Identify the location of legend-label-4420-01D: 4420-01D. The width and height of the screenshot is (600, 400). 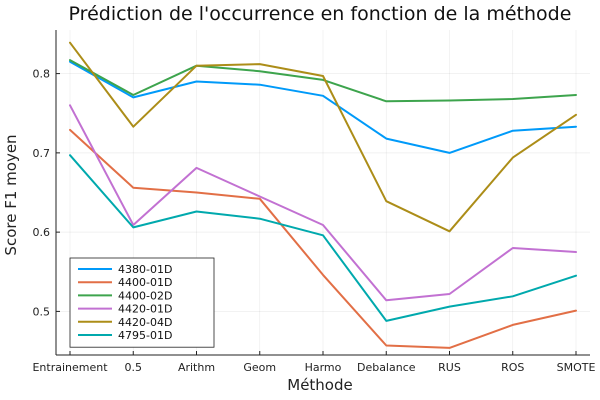
(145, 309).